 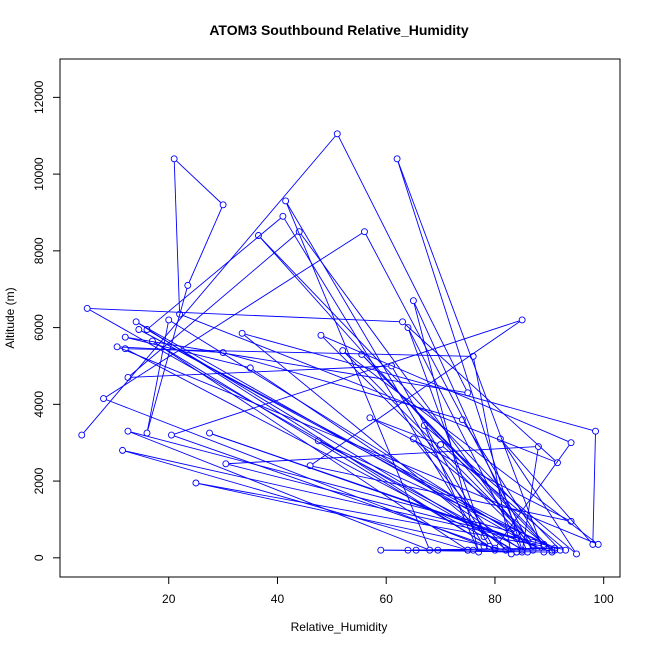 What do you see at coordinates (39, 97) in the screenshot?
I see `y-tick-label: 12000` at bounding box center [39, 97].